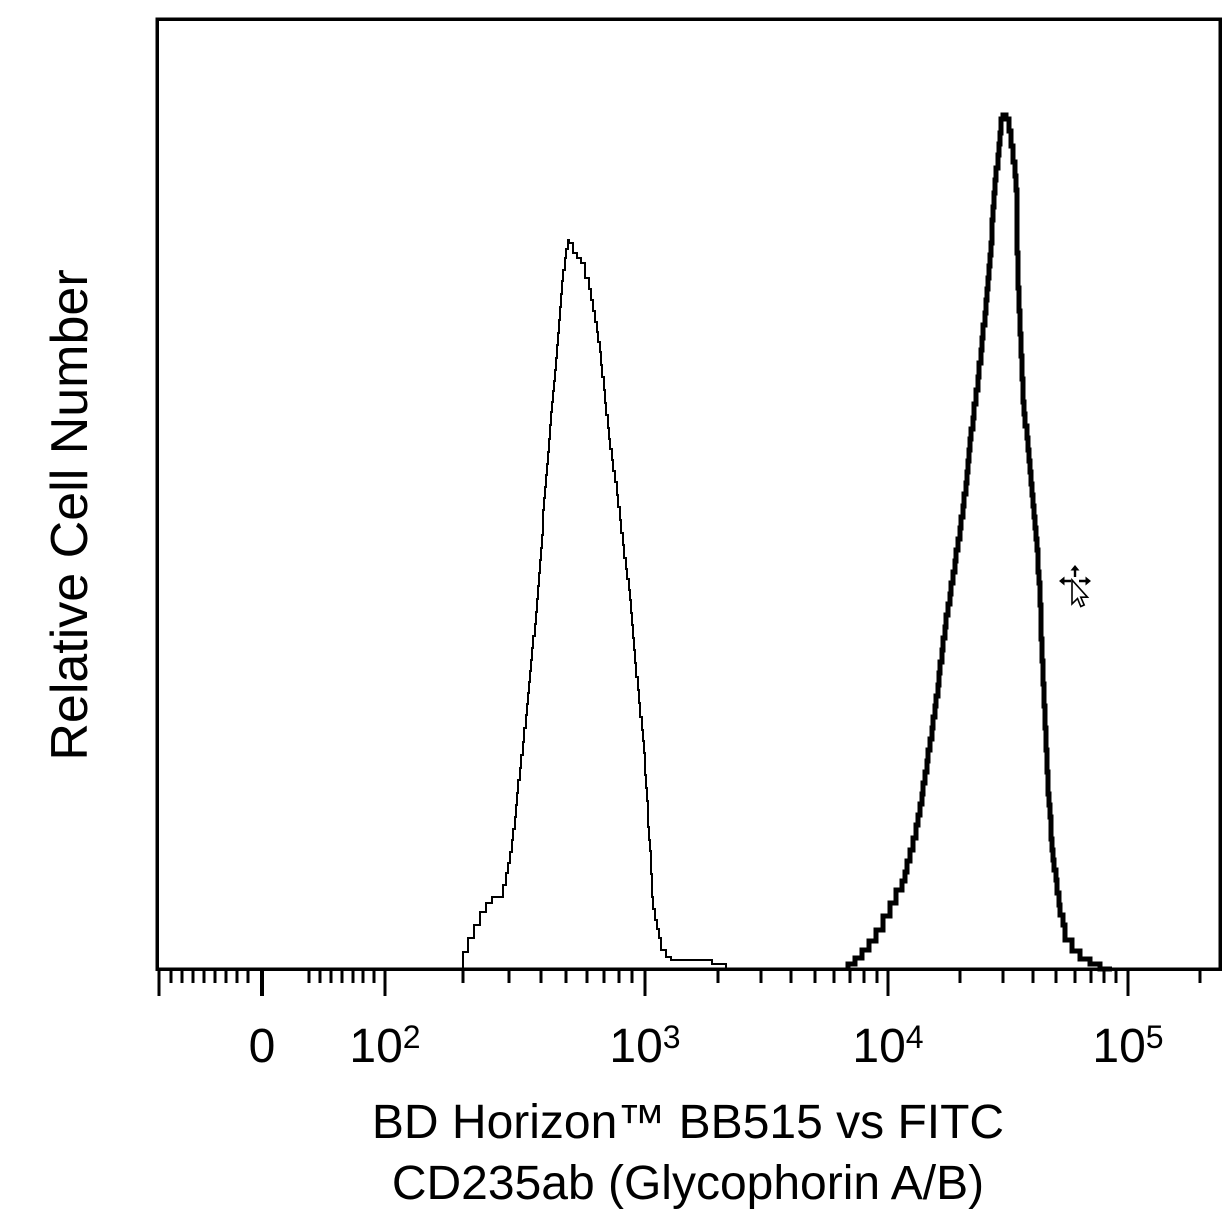 The image size is (1230, 1230). What do you see at coordinates (888, 1045) in the screenshot?
I see `x-tick-label-104: 10⁴` at bounding box center [888, 1045].